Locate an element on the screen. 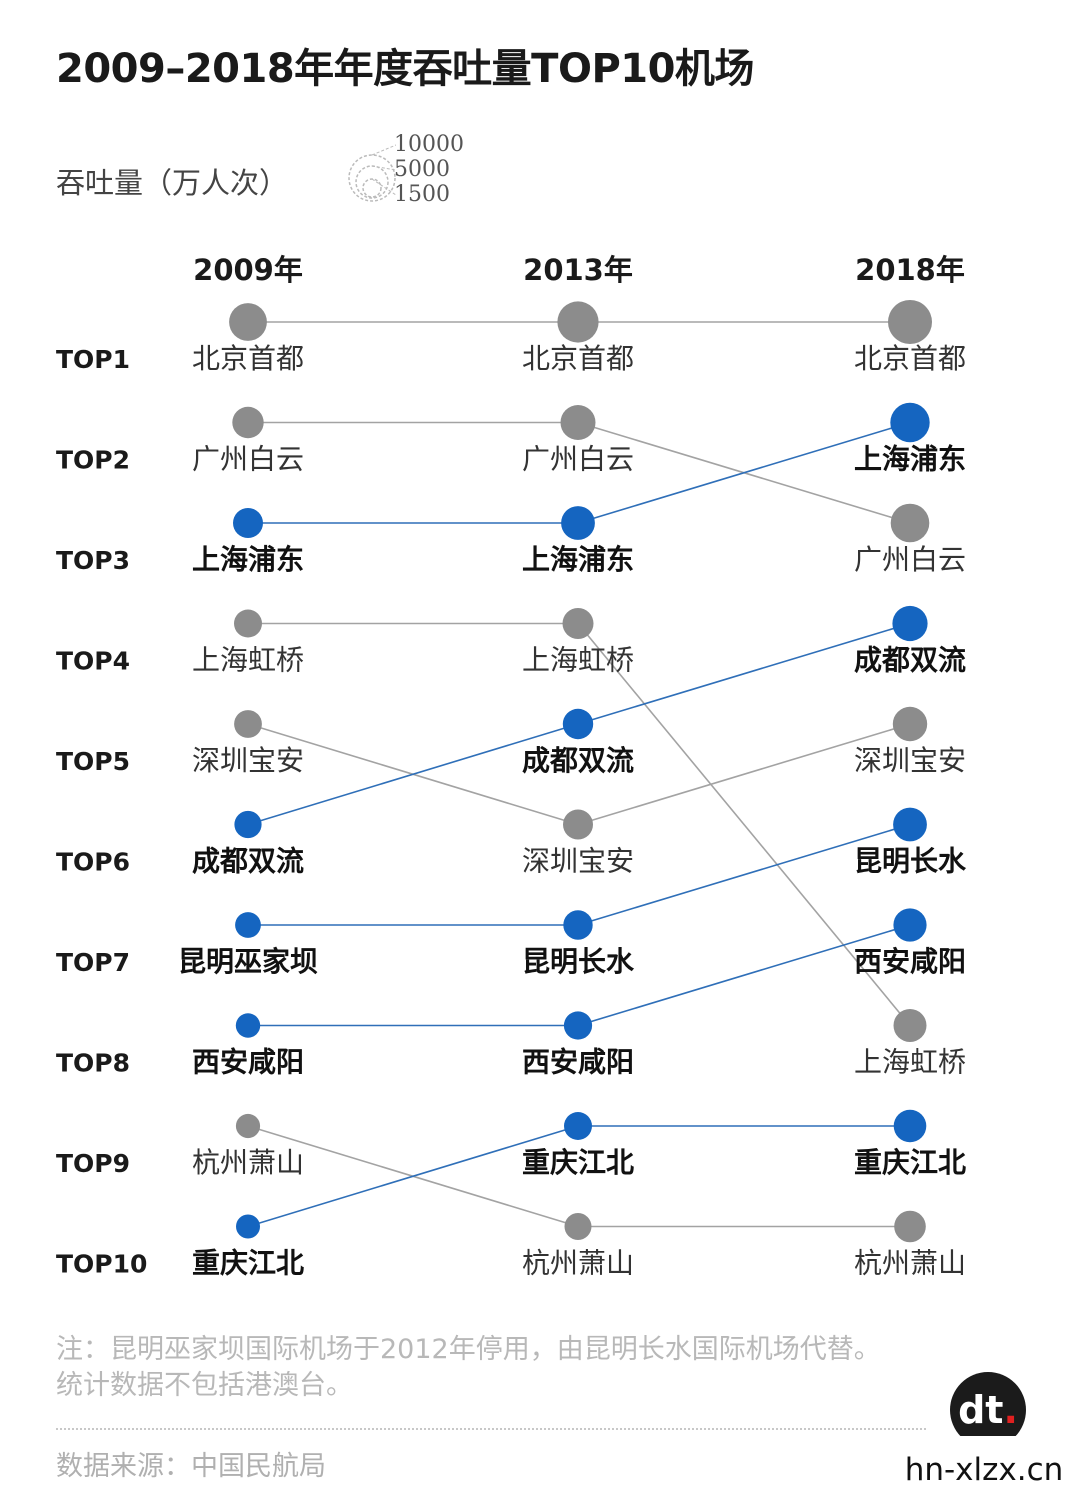 The height and width of the screenshot is (1504, 1080). divider is located at coordinates (491, 1429).